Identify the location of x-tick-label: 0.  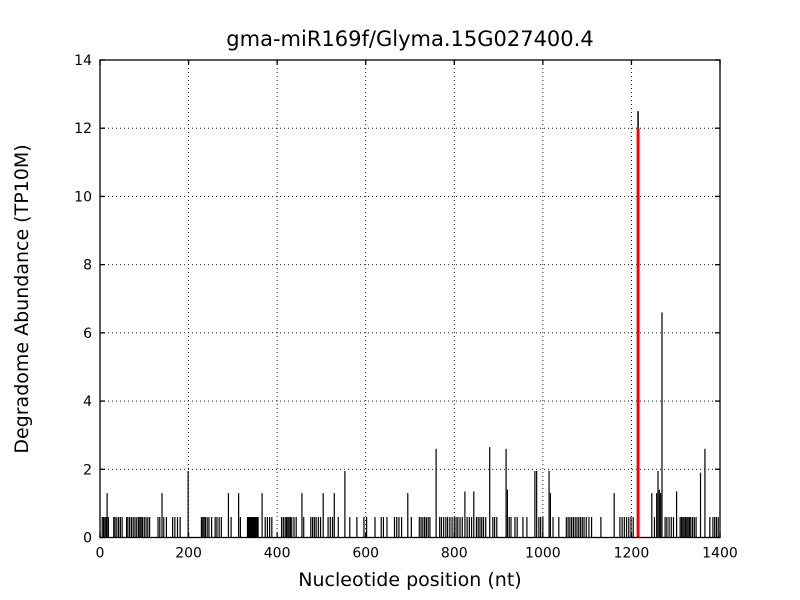
(100, 554).